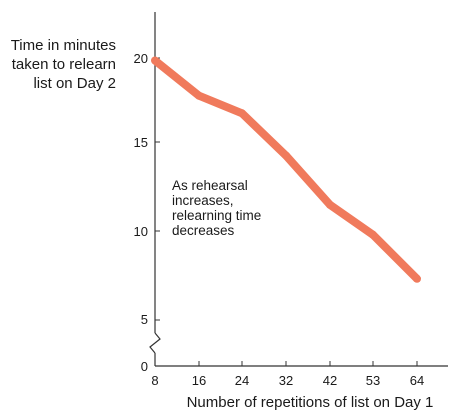 This screenshot has height=415, width=474. I want to click on annotation-line-3: relearning time, so click(216, 215).